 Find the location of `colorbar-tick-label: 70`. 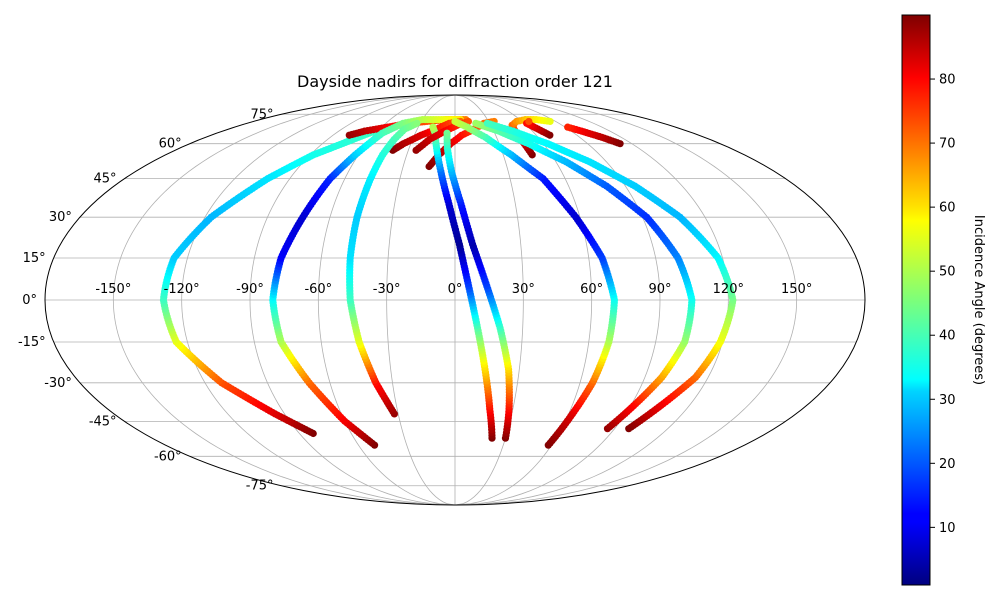

colorbar-tick-label: 70 is located at coordinates (947, 144).